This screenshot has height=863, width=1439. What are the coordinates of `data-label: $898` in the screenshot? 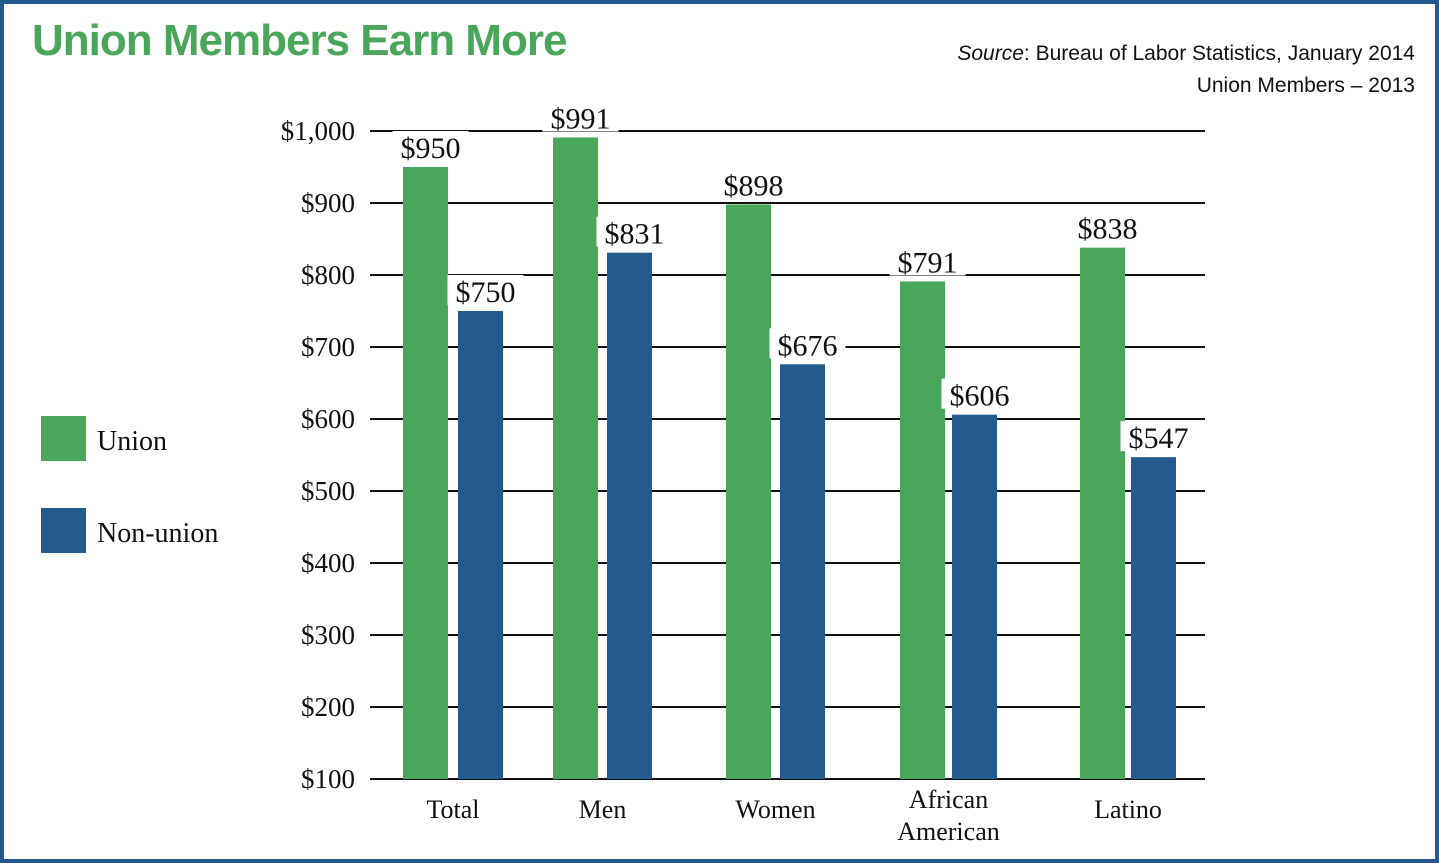 It's located at (754, 185).